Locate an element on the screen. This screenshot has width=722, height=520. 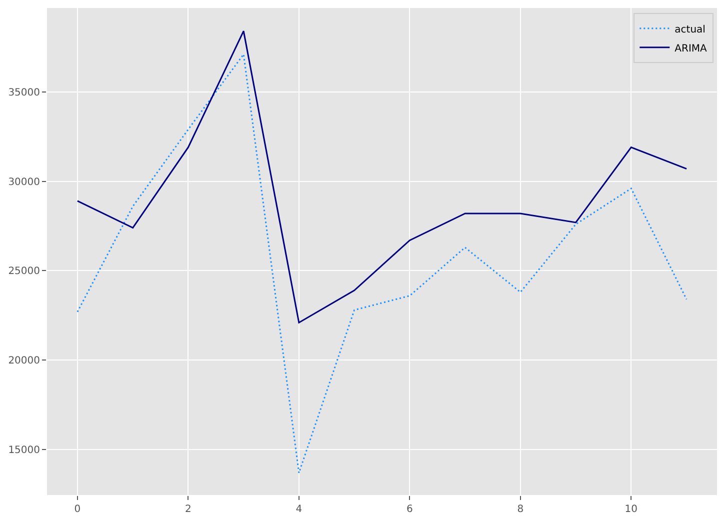
y-tick-label: 15000 is located at coordinates (24, 450).